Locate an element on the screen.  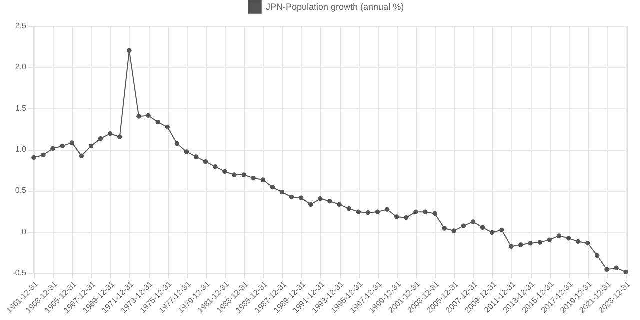
y-tick-label: 2.0 is located at coordinates (21, 67).